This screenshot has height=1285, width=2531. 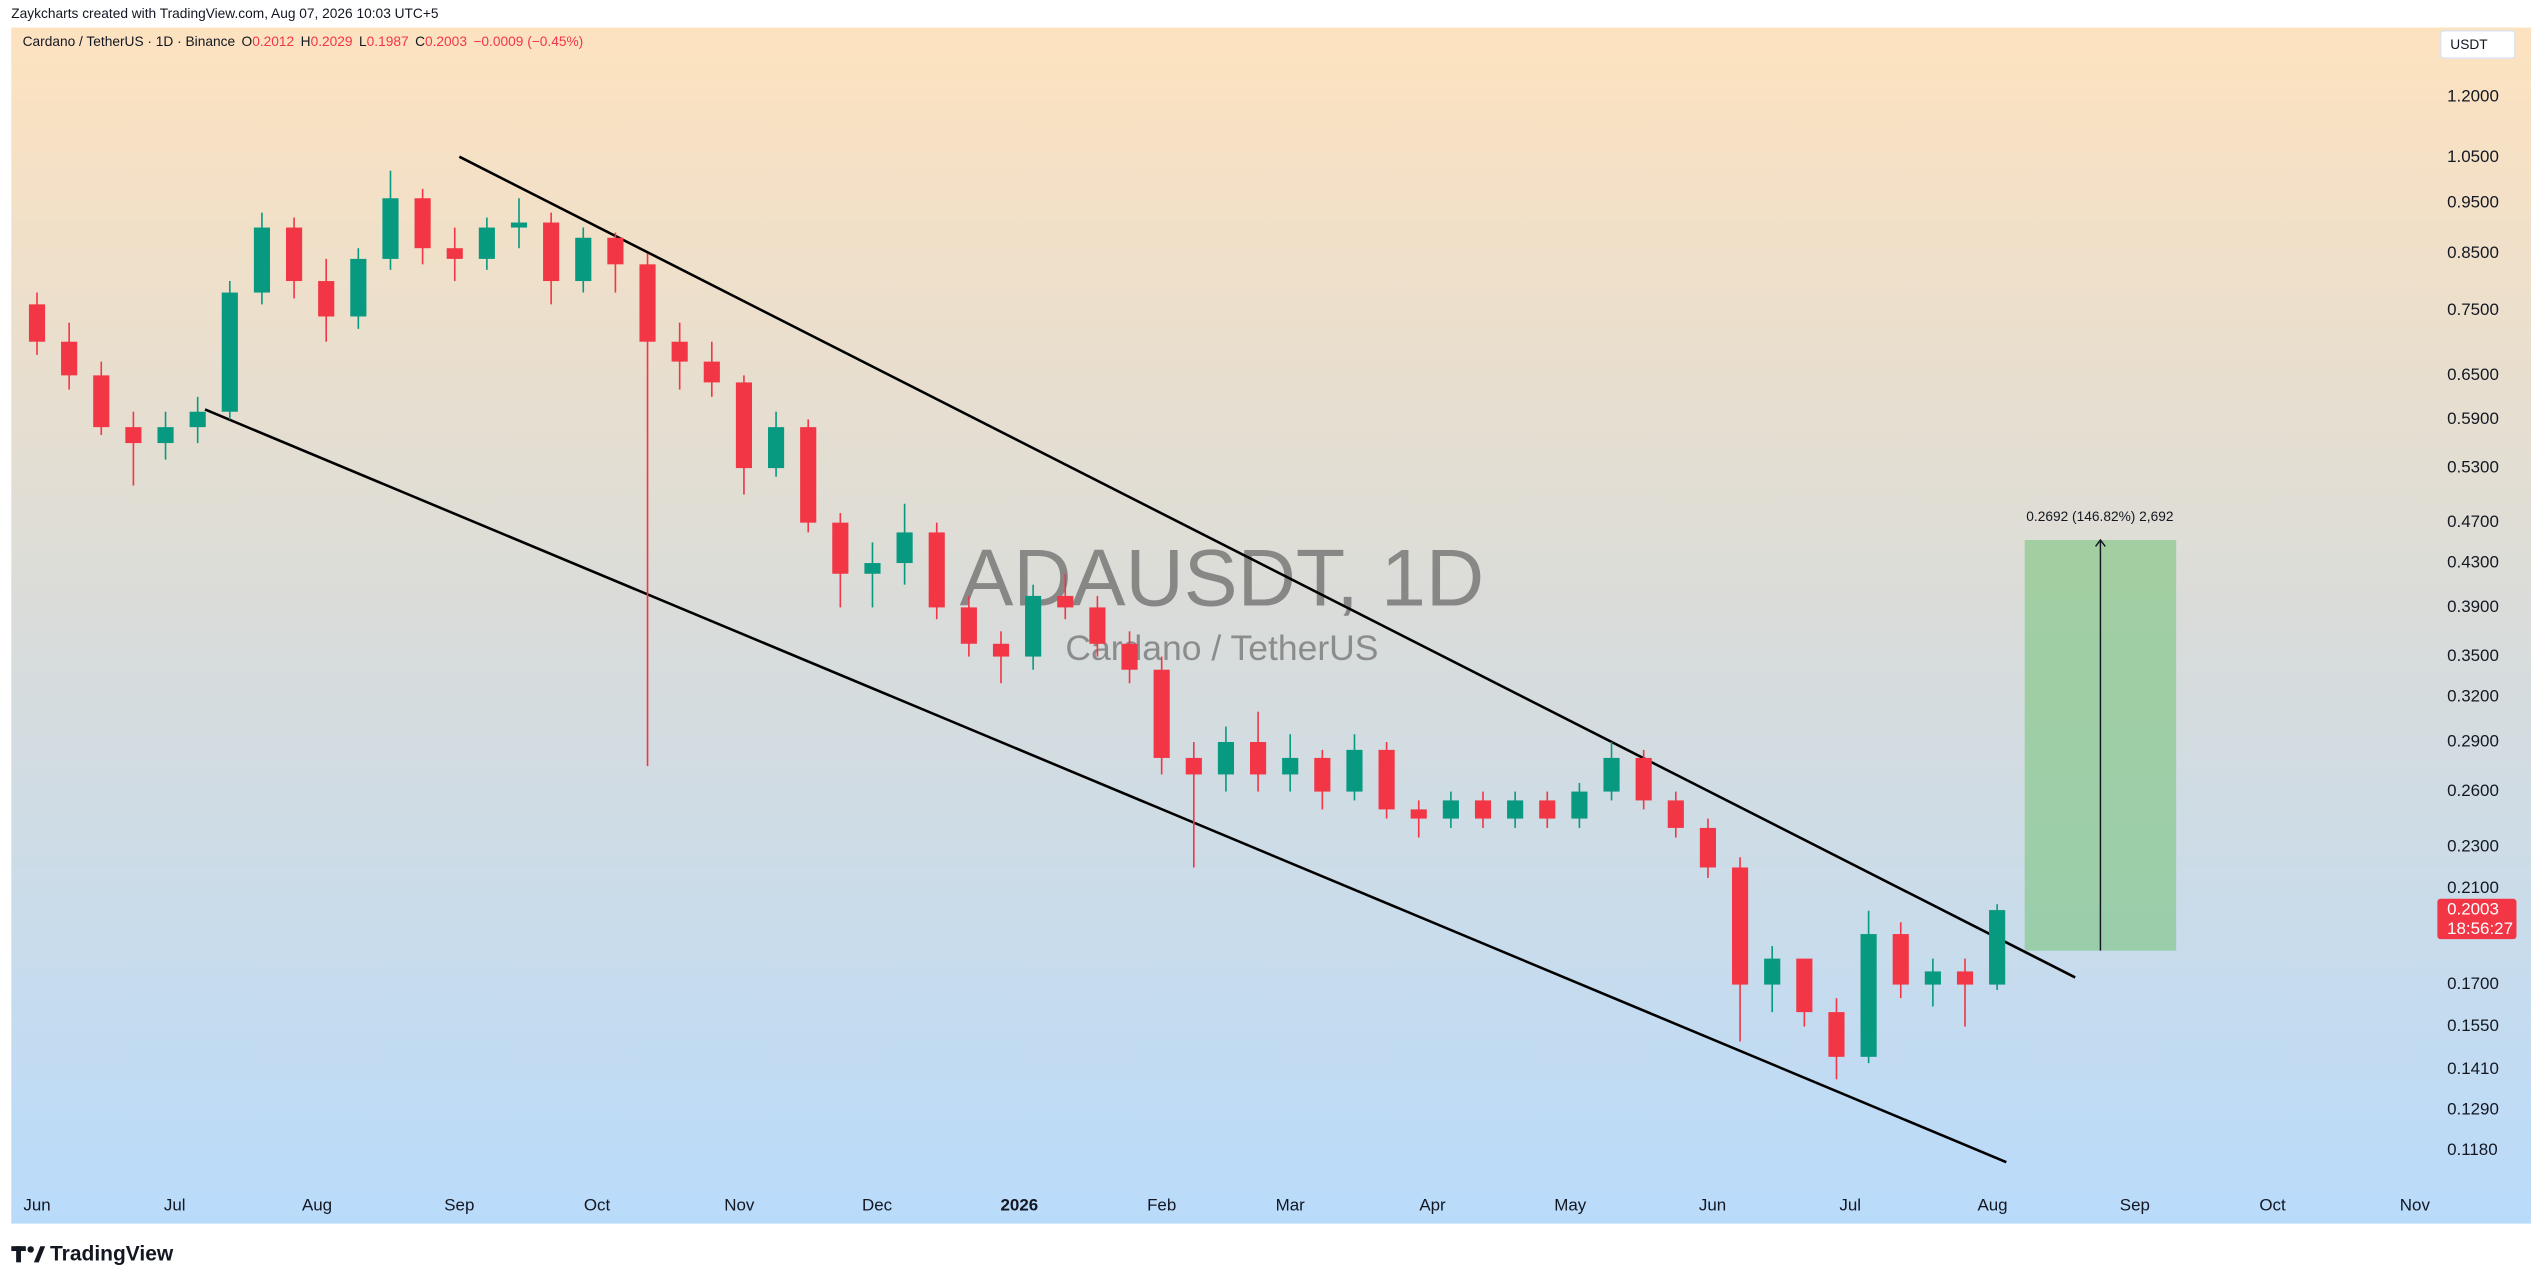 I want to click on x-tick-label: Aug, so click(x=317, y=1204).